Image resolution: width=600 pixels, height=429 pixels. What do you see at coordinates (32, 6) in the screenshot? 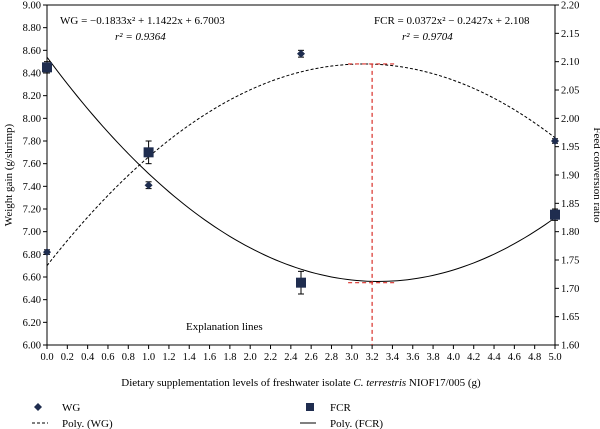
I see `y-left-tick-label: 9.00` at bounding box center [32, 6].